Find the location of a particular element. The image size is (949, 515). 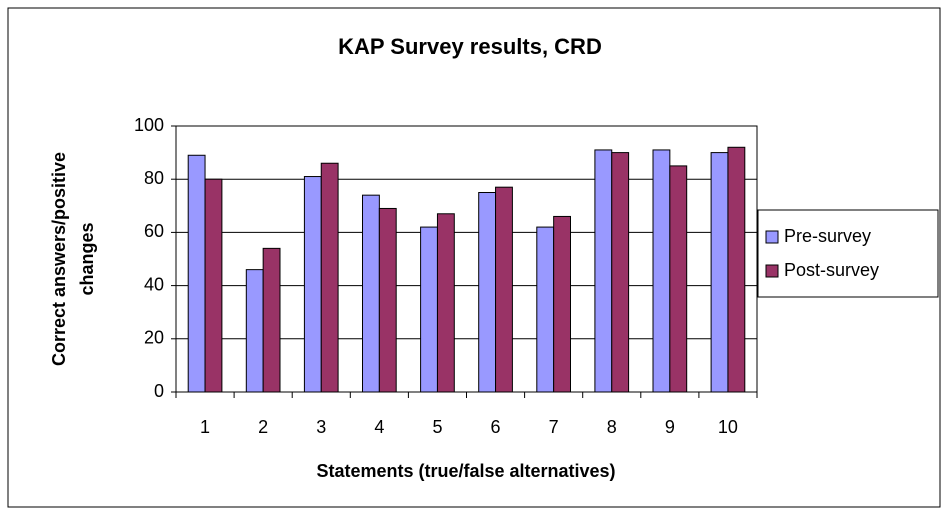

y-tick-label: 20 is located at coordinates (154, 338).